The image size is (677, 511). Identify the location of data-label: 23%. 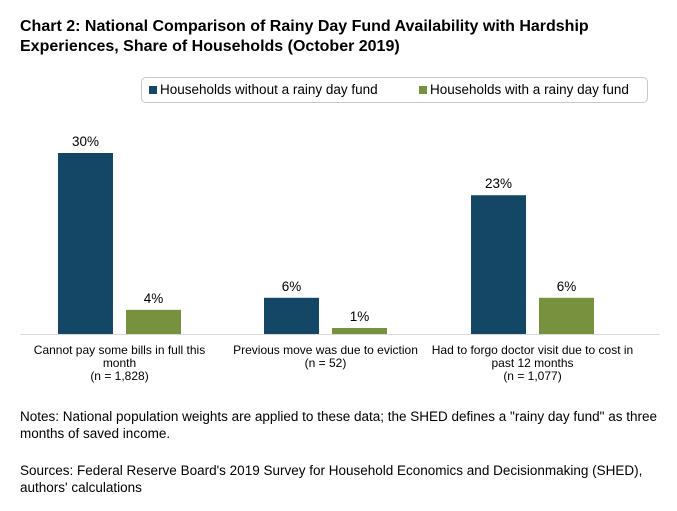
(498, 183).